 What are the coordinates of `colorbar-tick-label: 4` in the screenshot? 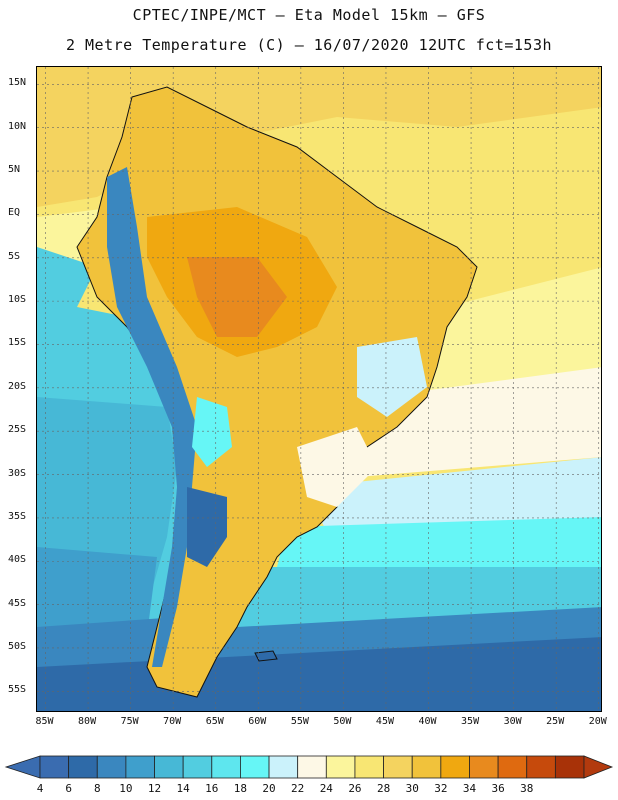 It's located at (40, 788).